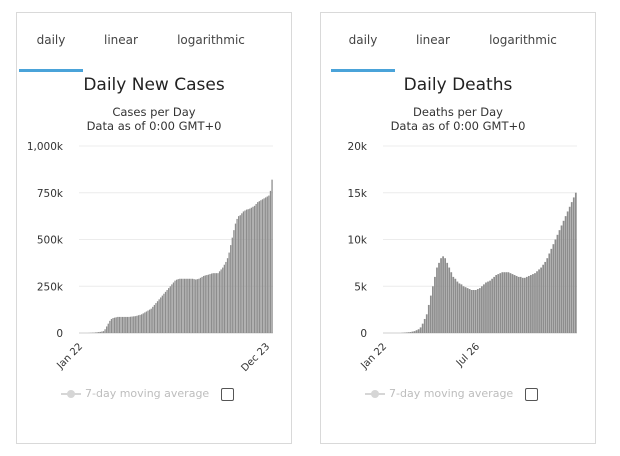  What do you see at coordinates (50, 287) in the screenshot?
I see `y-tick-label: 250k` at bounding box center [50, 287].